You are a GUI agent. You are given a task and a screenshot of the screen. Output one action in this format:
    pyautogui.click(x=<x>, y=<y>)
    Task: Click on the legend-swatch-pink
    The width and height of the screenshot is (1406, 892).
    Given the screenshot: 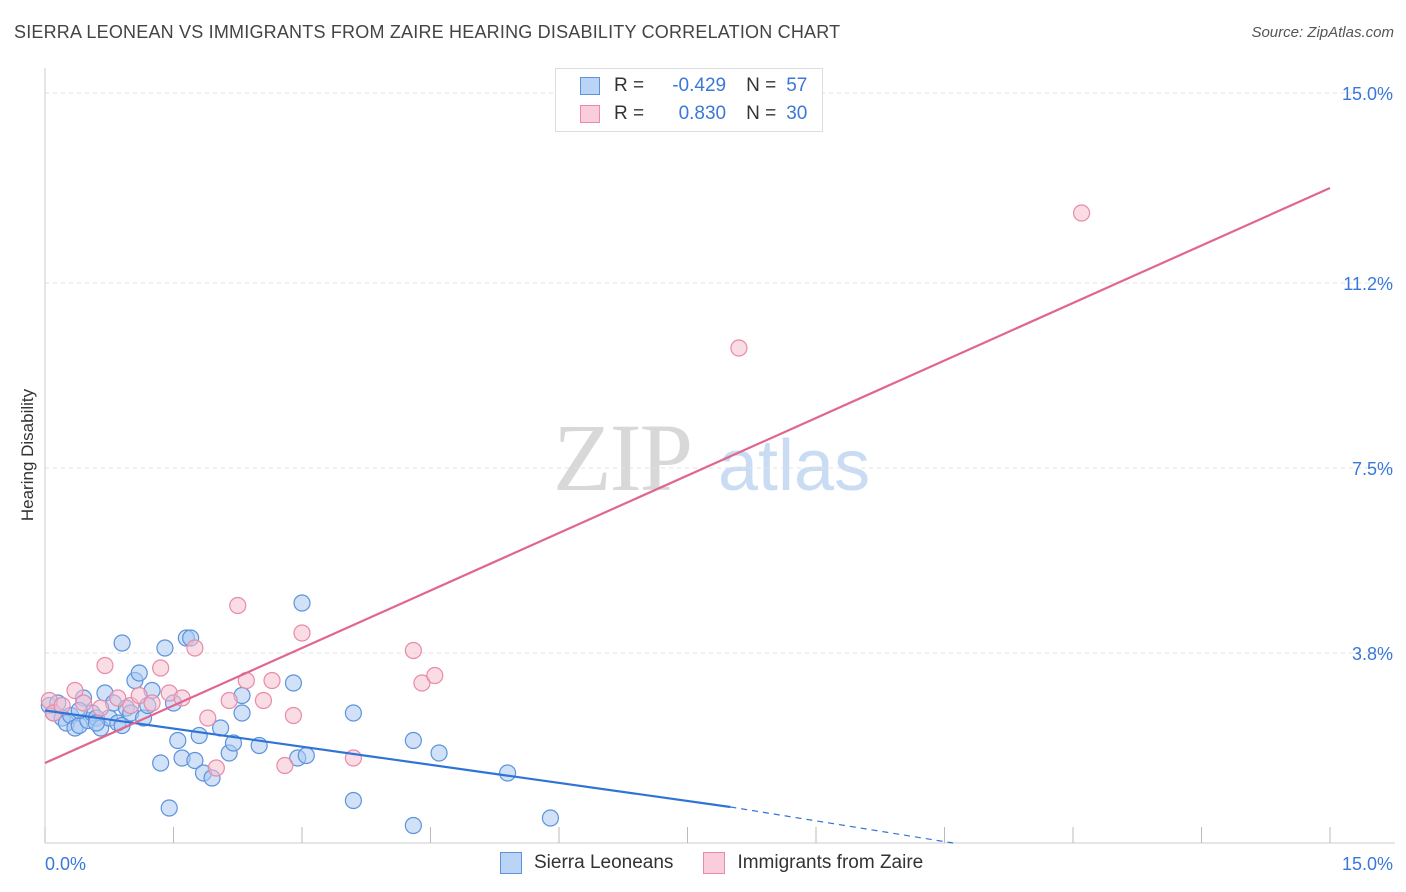 What is the action you would take?
    pyautogui.click(x=714, y=863)
    